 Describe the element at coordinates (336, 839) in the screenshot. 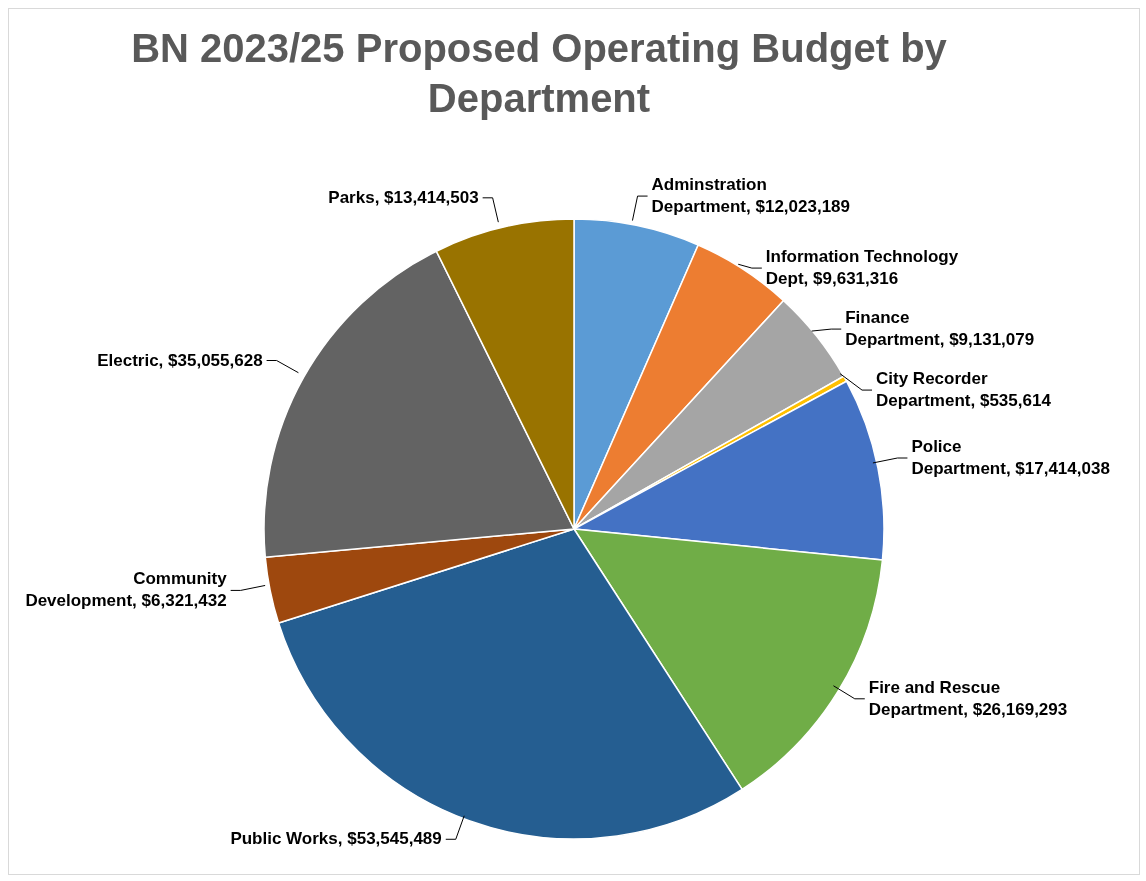

I see `slice-label: Public Works, $53,545,489` at that location.